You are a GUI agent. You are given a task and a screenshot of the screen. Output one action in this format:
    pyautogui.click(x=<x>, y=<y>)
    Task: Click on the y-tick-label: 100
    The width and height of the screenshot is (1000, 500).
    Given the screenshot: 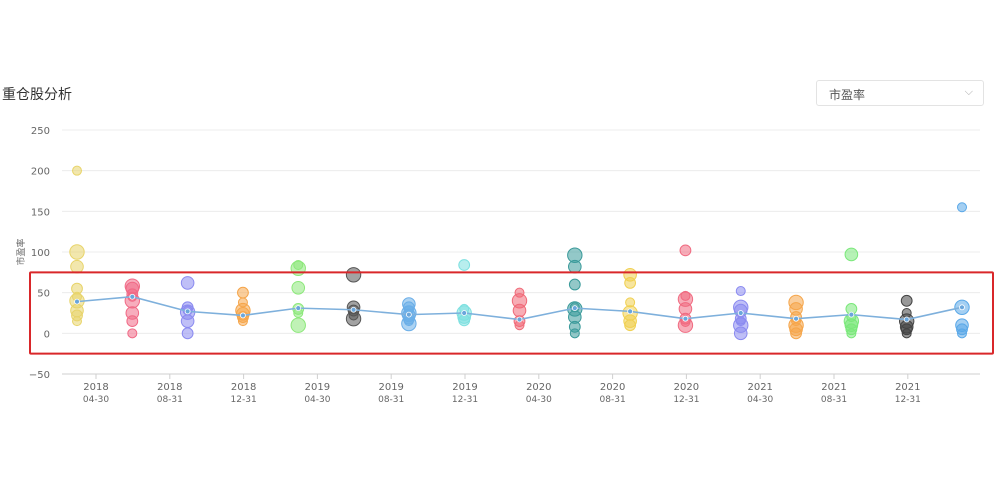 What is the action you would take?
    pyautogui.click(x=40, y=253)
    